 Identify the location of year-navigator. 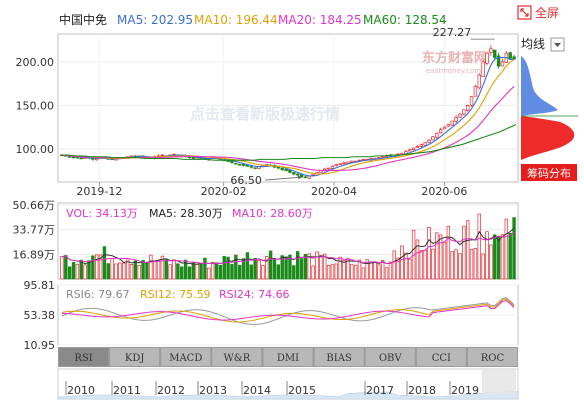
(288, 384).